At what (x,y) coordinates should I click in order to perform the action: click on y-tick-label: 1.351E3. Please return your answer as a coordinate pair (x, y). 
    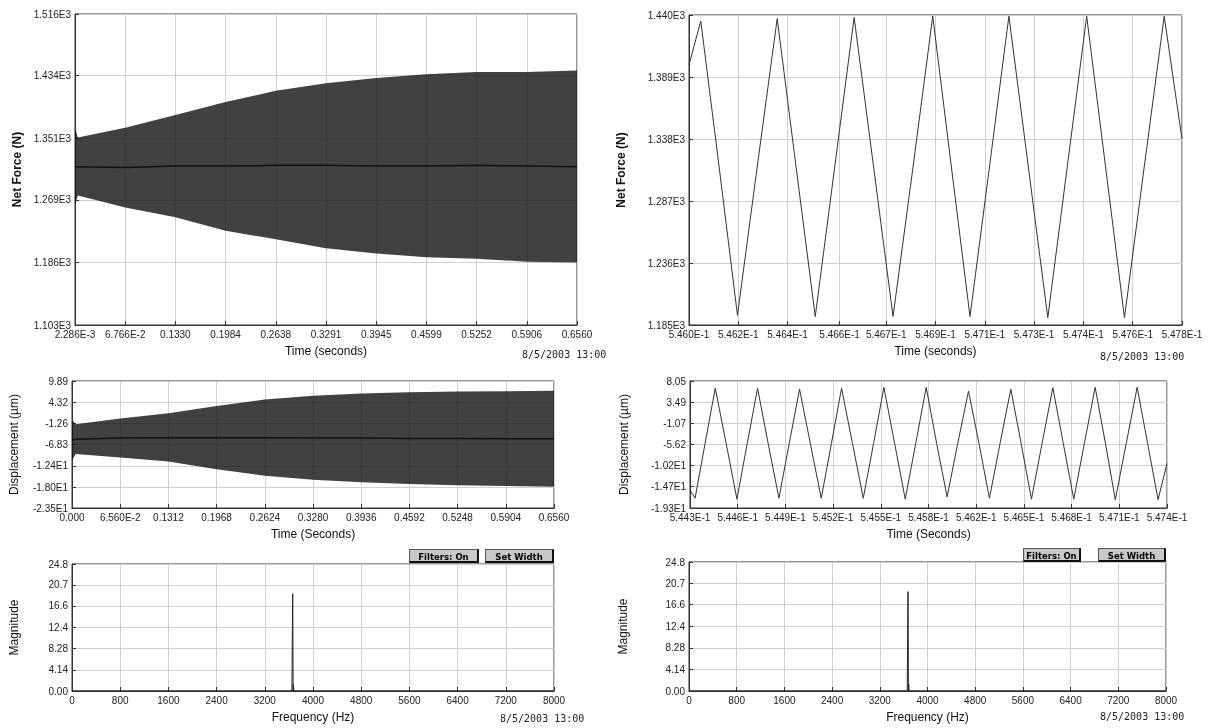
    Looking at the image, I should click on (52, 138).